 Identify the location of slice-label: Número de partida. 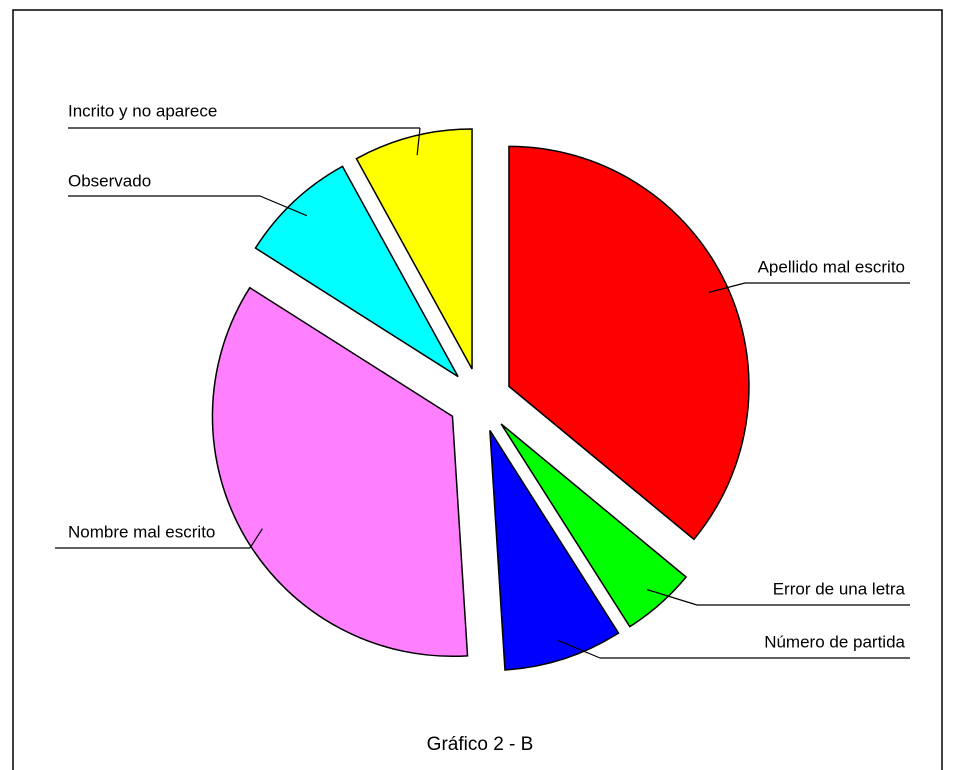
(834, 641).